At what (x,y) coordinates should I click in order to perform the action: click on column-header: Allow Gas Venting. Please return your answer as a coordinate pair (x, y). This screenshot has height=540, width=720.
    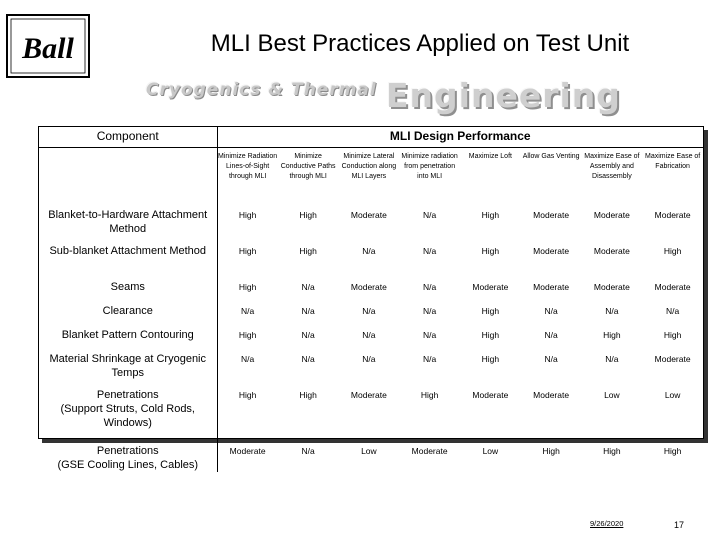
    Looking at the image, I should click on (551, 156).